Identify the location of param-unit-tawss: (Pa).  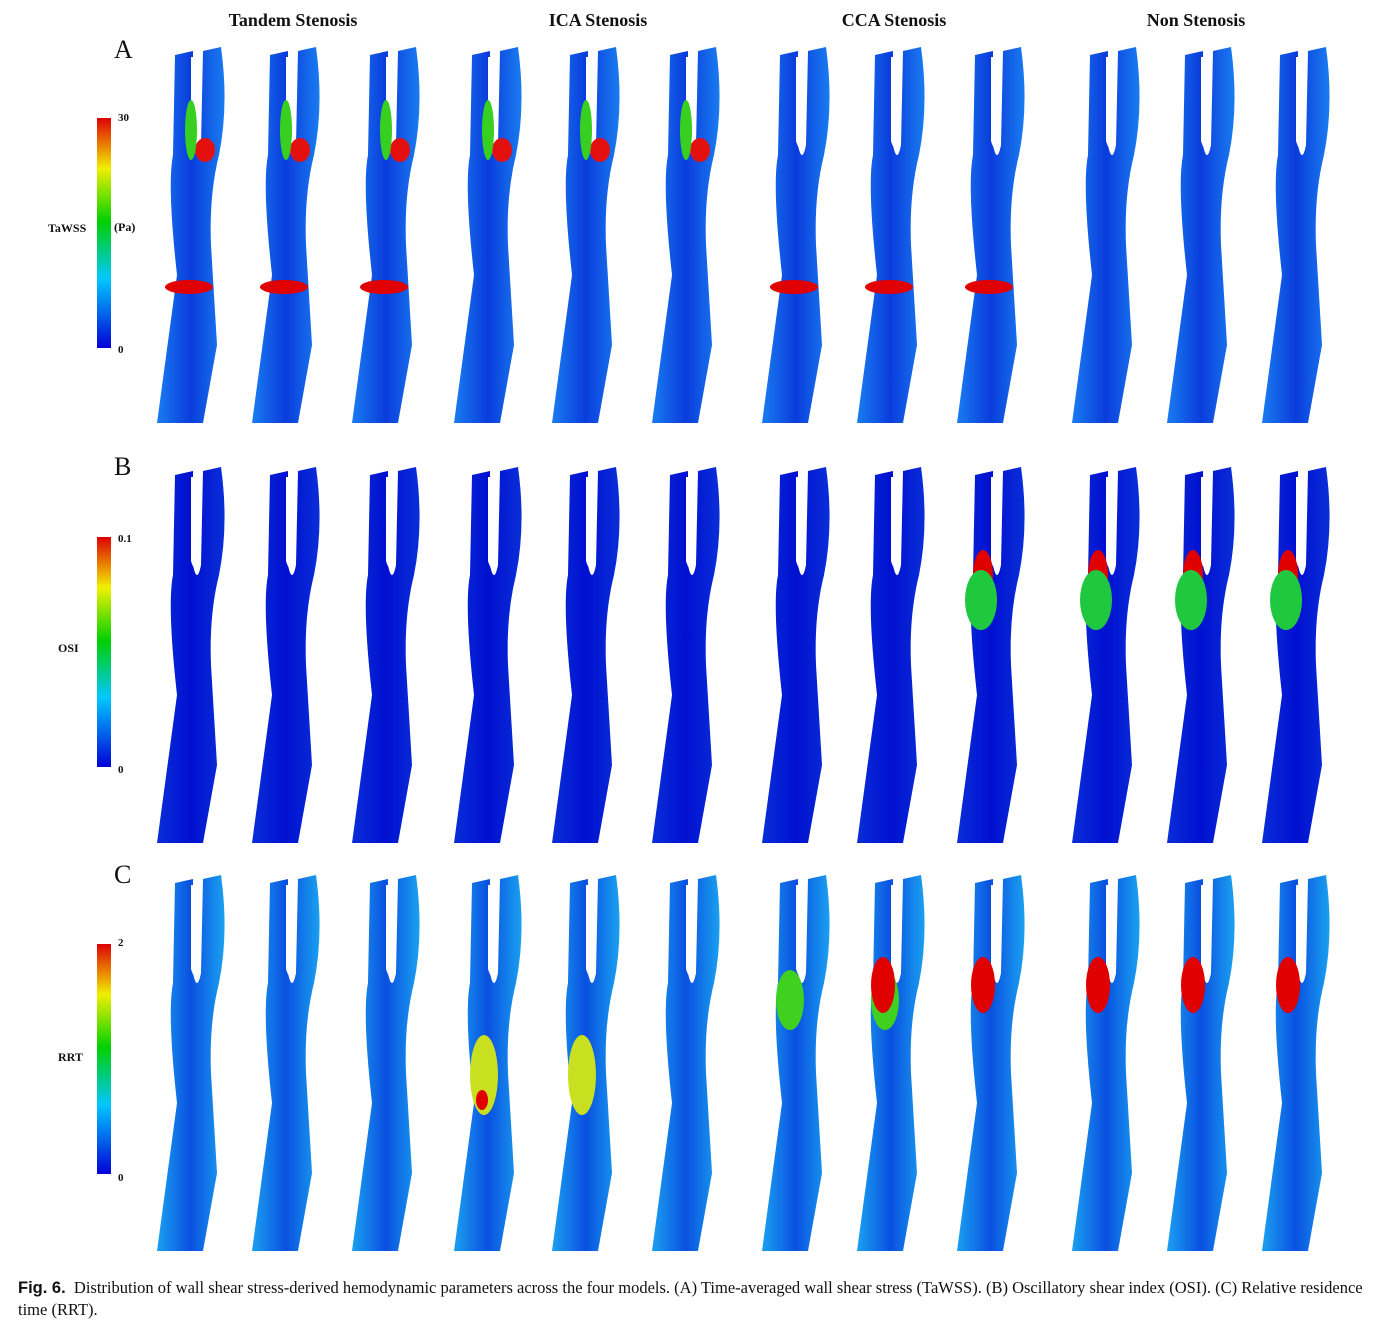
(125, 227).